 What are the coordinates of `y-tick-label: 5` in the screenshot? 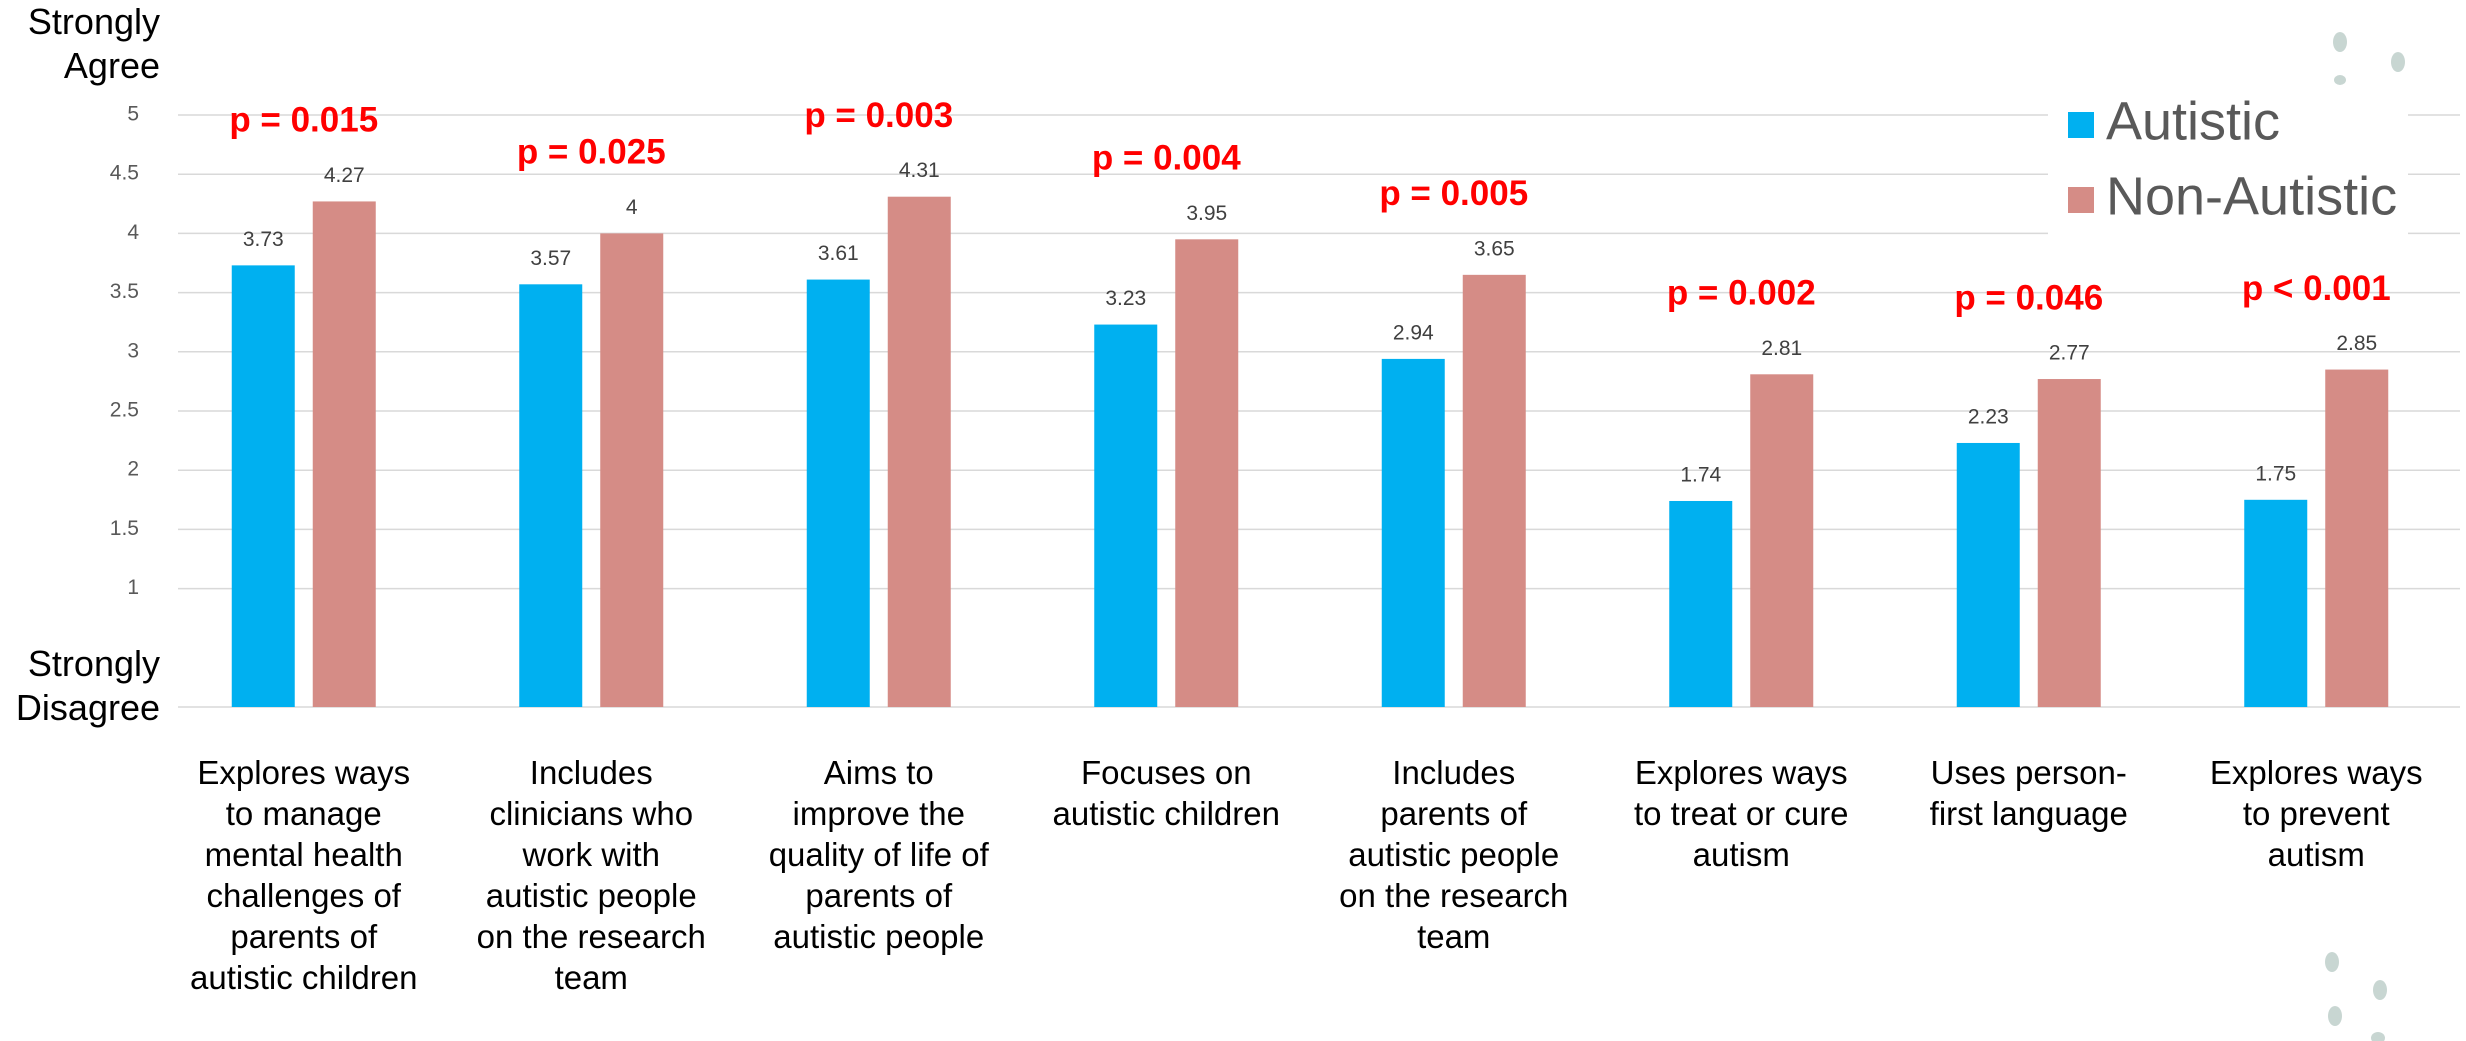 It's located at (133, 114).